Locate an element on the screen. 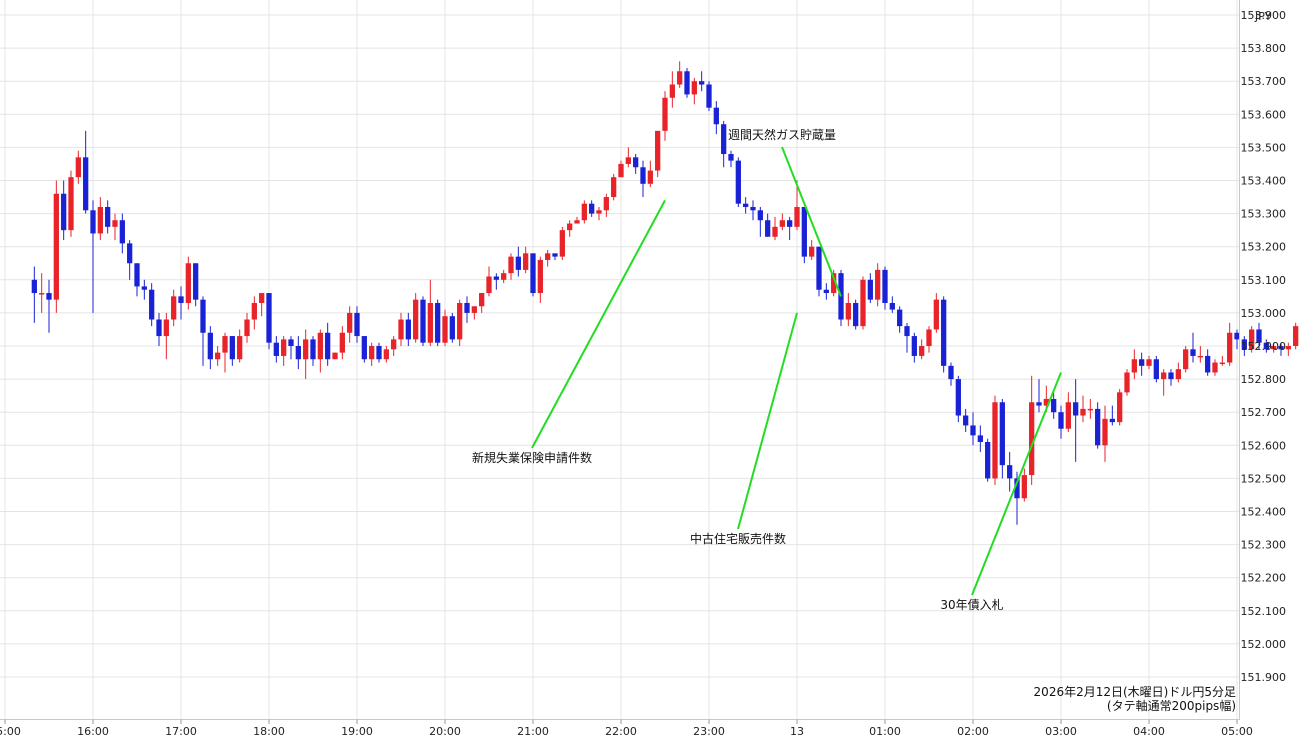  annotation: 新規失業保険申請件数 is located at coordinates (569, 332).